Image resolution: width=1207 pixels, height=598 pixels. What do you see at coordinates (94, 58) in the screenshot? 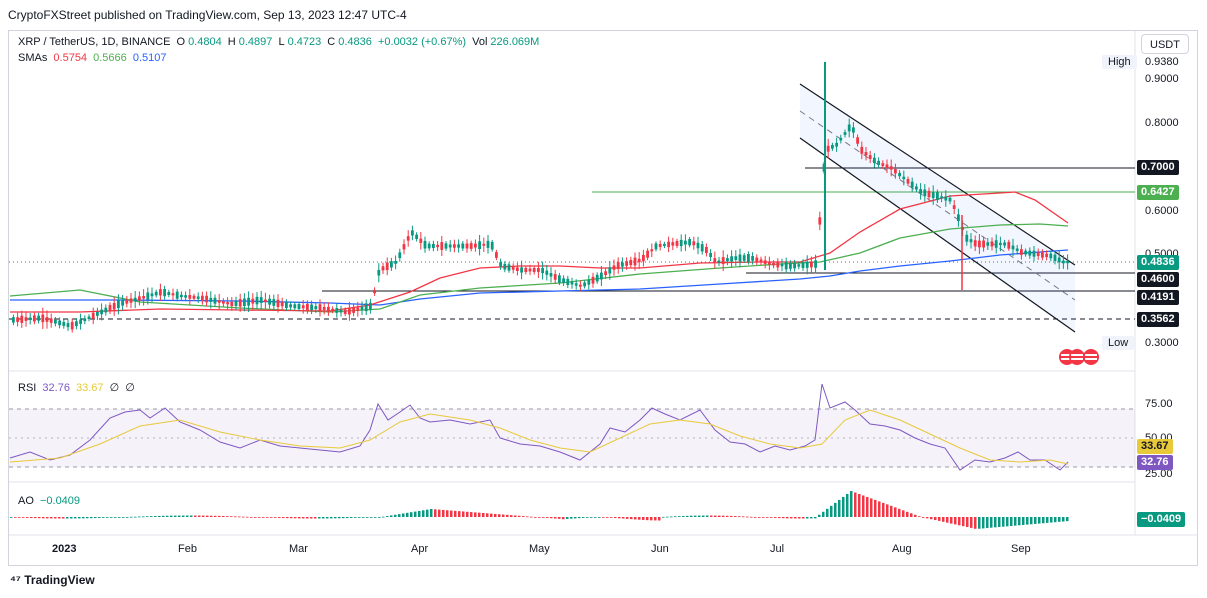
I see `sma-legend: SMAs 0.5754 0.5666 0.5107` at bounding box center [94, 58].